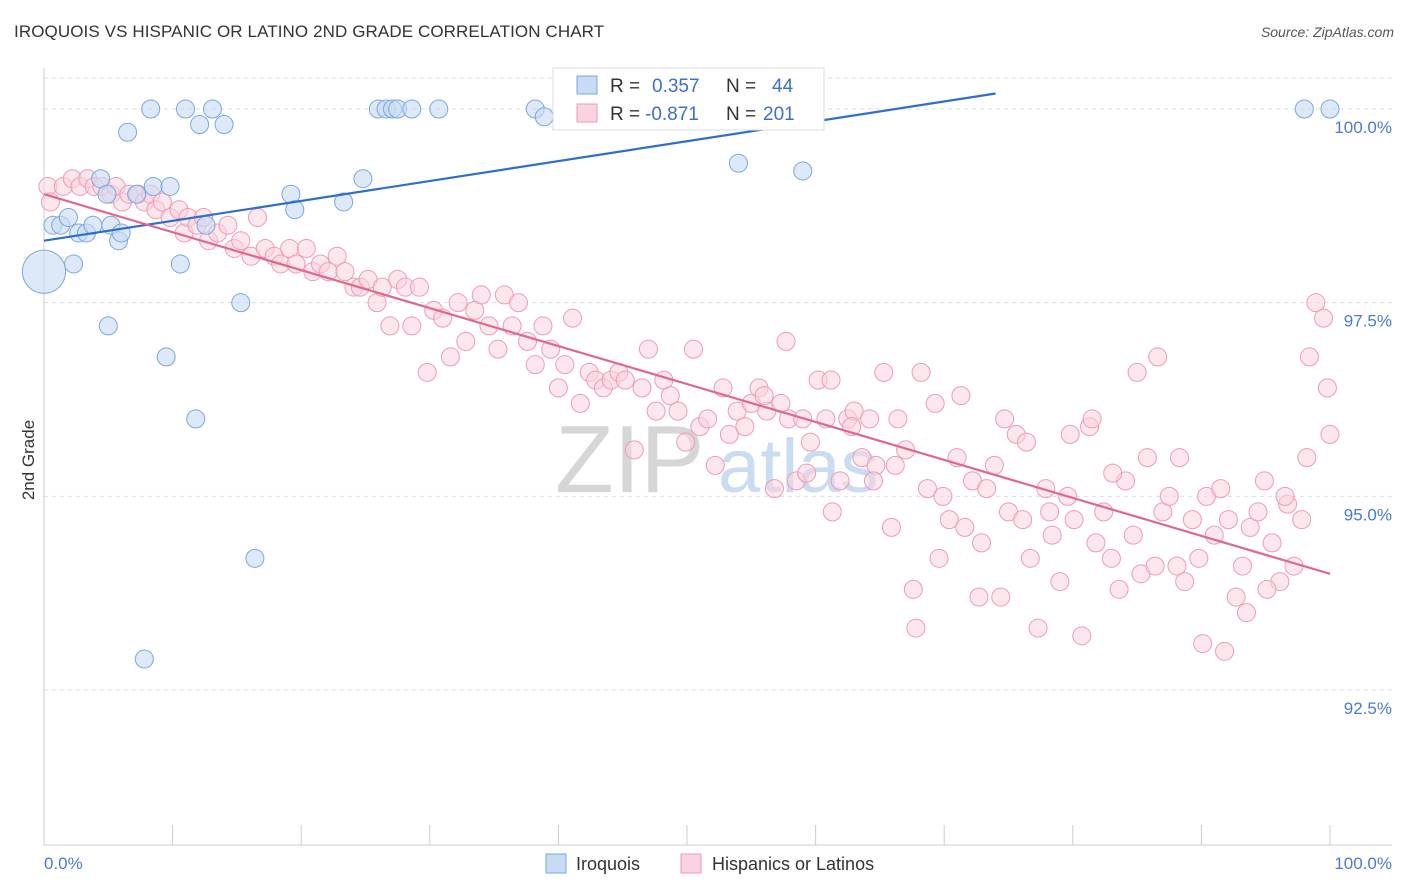  I want to click on x-tick-label: 0.0%, so click(63, 863).